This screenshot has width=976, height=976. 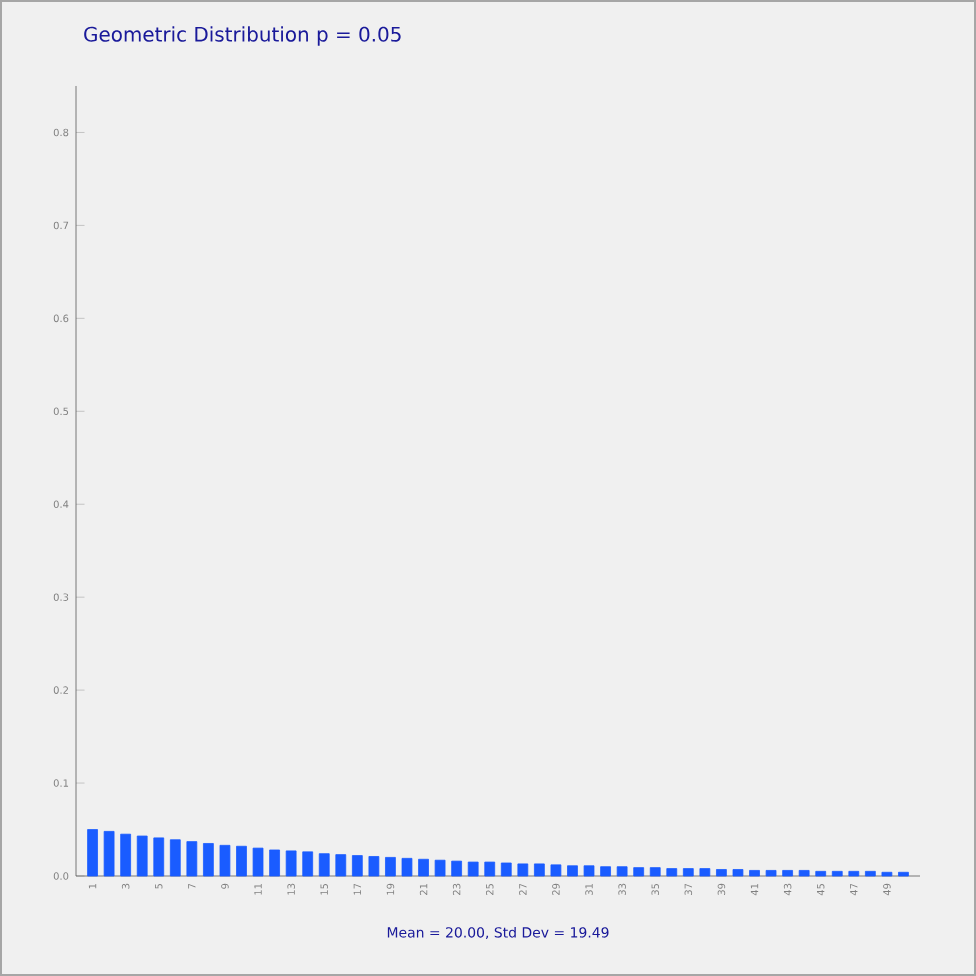 What do you see at coordinates (242, 36) in the screenshot?
I see `chart-title: Geometric Distribution p = 0.05` at bounding box center [242, 36].